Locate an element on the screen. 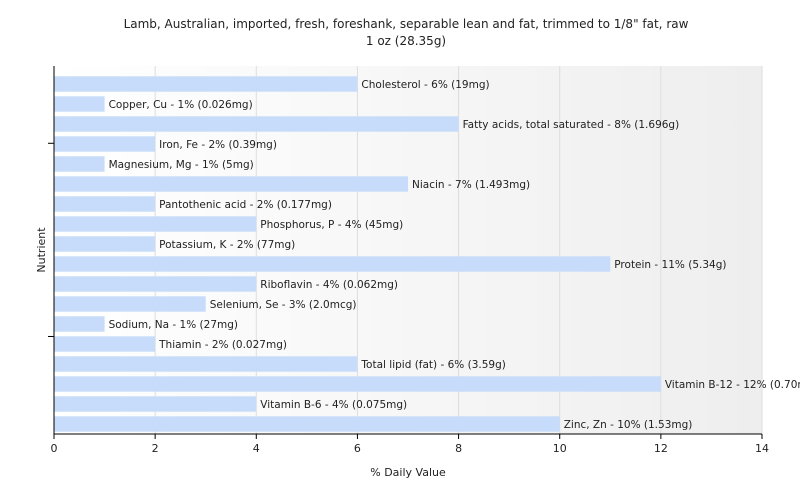 Image resolution: width=800 pixels, height=500 pixels. bar-label: Zinc, Zn - 10% (1.53mg) is located at coordinates (628, 425).